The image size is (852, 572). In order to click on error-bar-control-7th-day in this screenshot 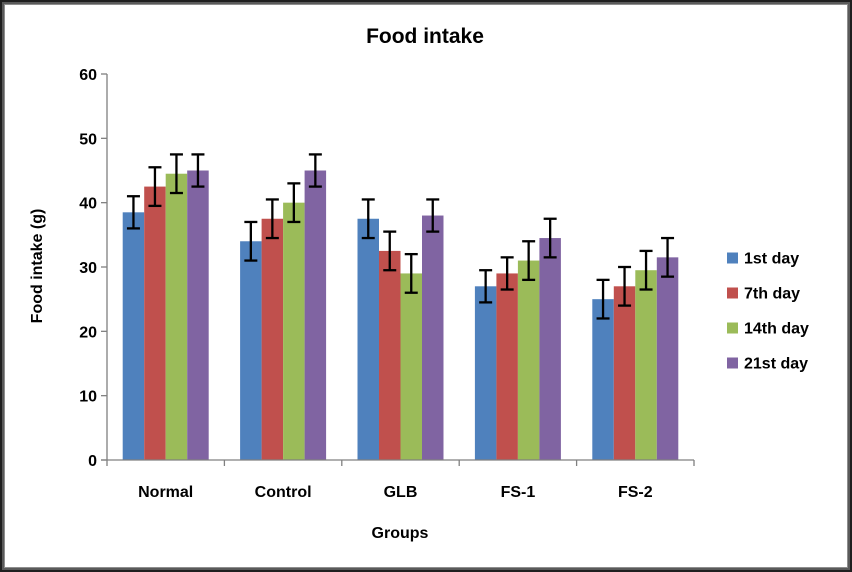, I will do `click(272, 219)`.